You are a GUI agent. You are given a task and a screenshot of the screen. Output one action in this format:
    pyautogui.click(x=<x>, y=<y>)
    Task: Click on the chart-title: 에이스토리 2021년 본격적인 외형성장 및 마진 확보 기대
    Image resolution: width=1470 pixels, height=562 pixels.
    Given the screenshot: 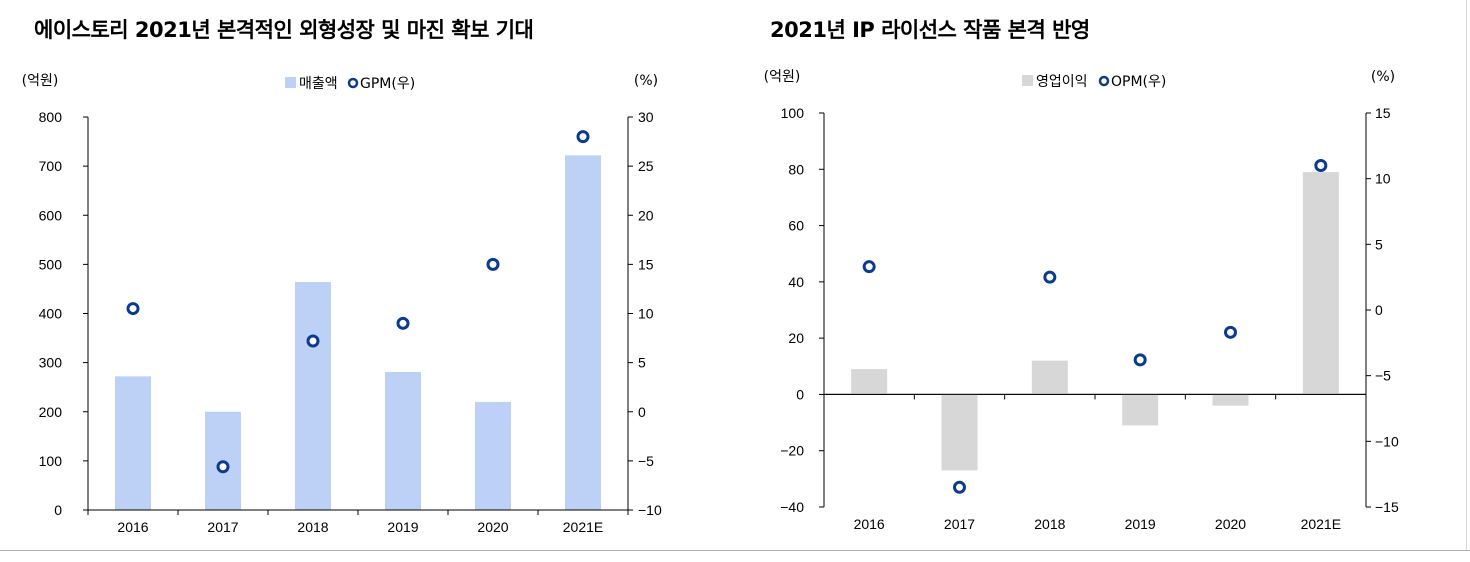 What is the action you would take?
    pyautogui.click(x=284, y=30)
    